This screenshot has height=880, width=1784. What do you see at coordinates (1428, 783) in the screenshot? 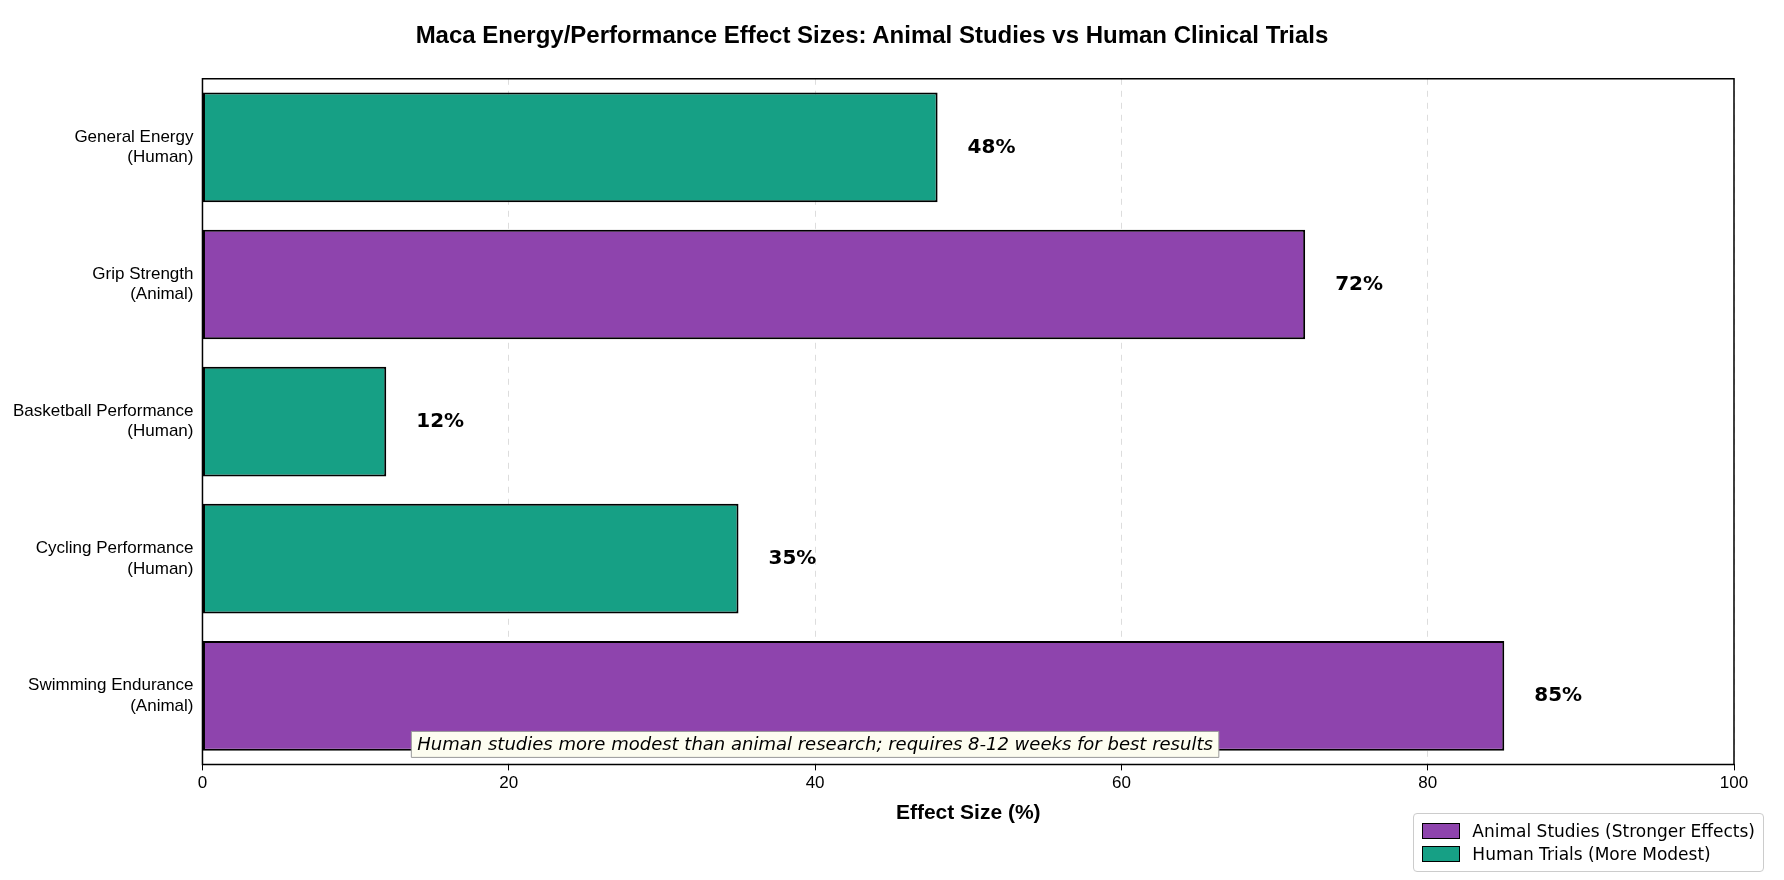
I see `x-tick-label: 80` at bounding box center [1428, 783].